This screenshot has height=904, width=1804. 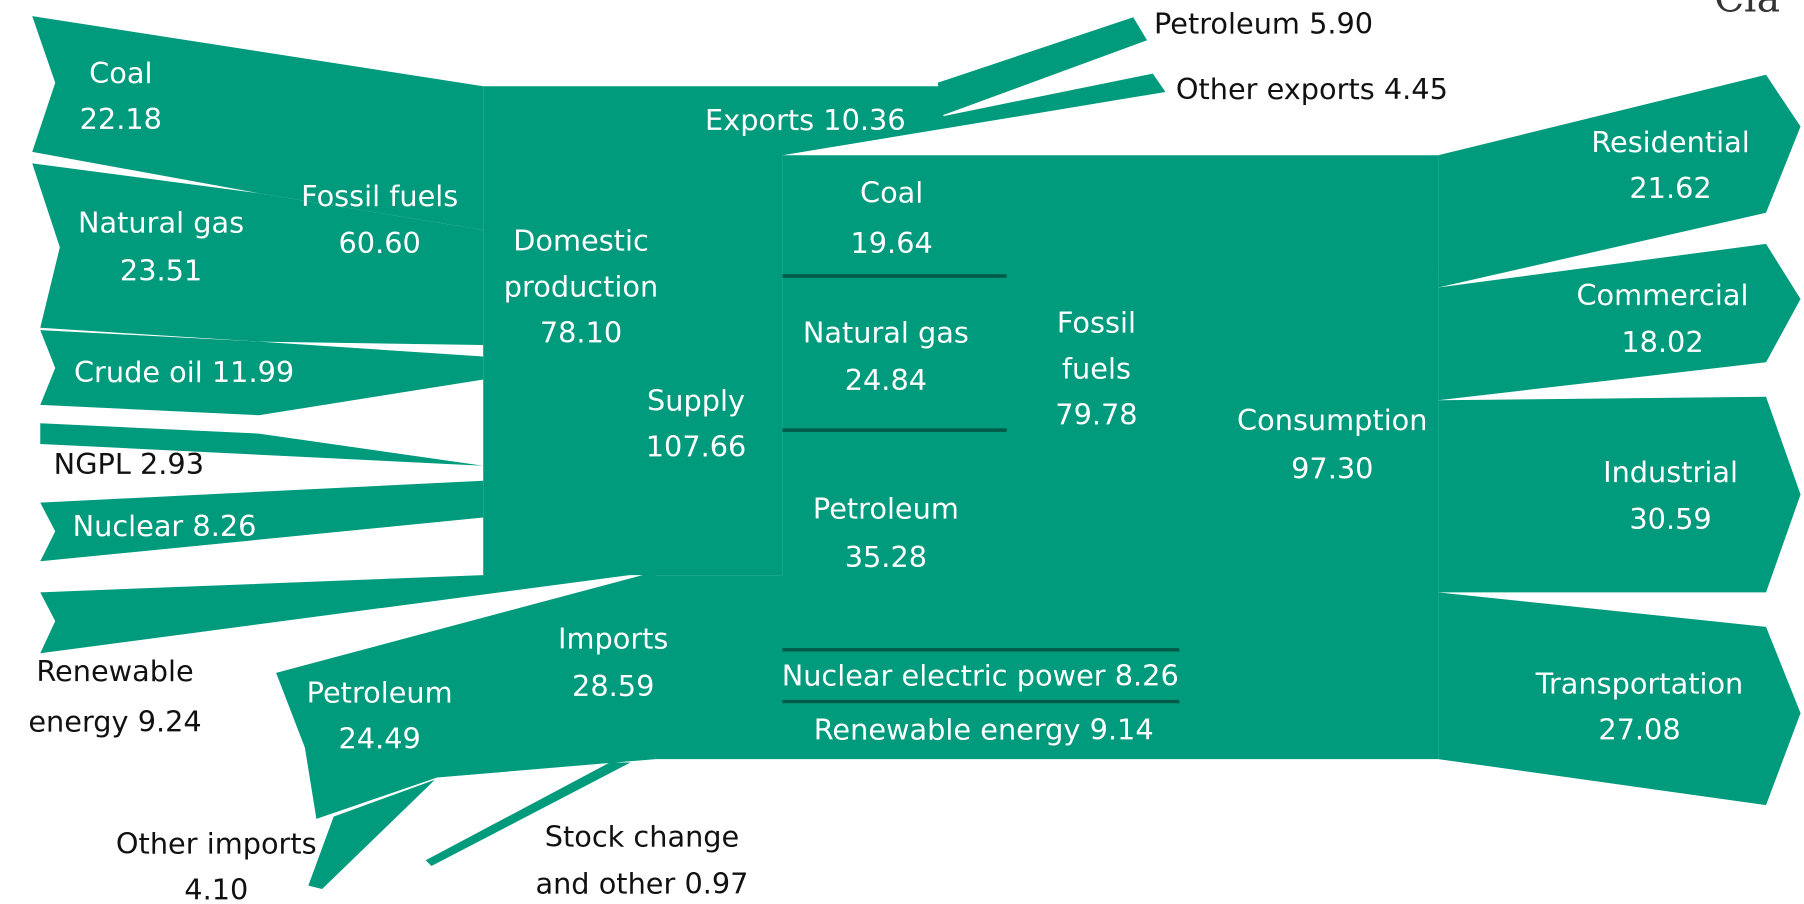 What do you see at coordinates (161, 271) in the screenshot?
I see `label-line: 23.51` at bounding box center [161, 271].